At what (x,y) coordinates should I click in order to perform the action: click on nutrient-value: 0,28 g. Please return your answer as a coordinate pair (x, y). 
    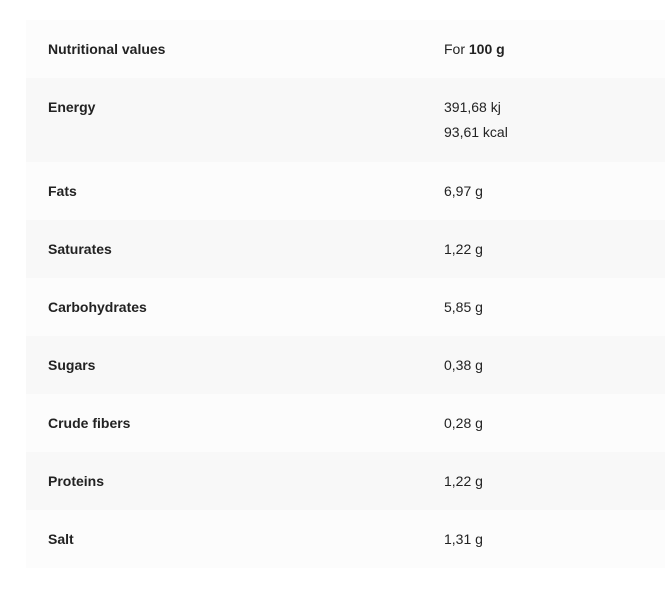
    Looking at the image, I should click on (463, 423).